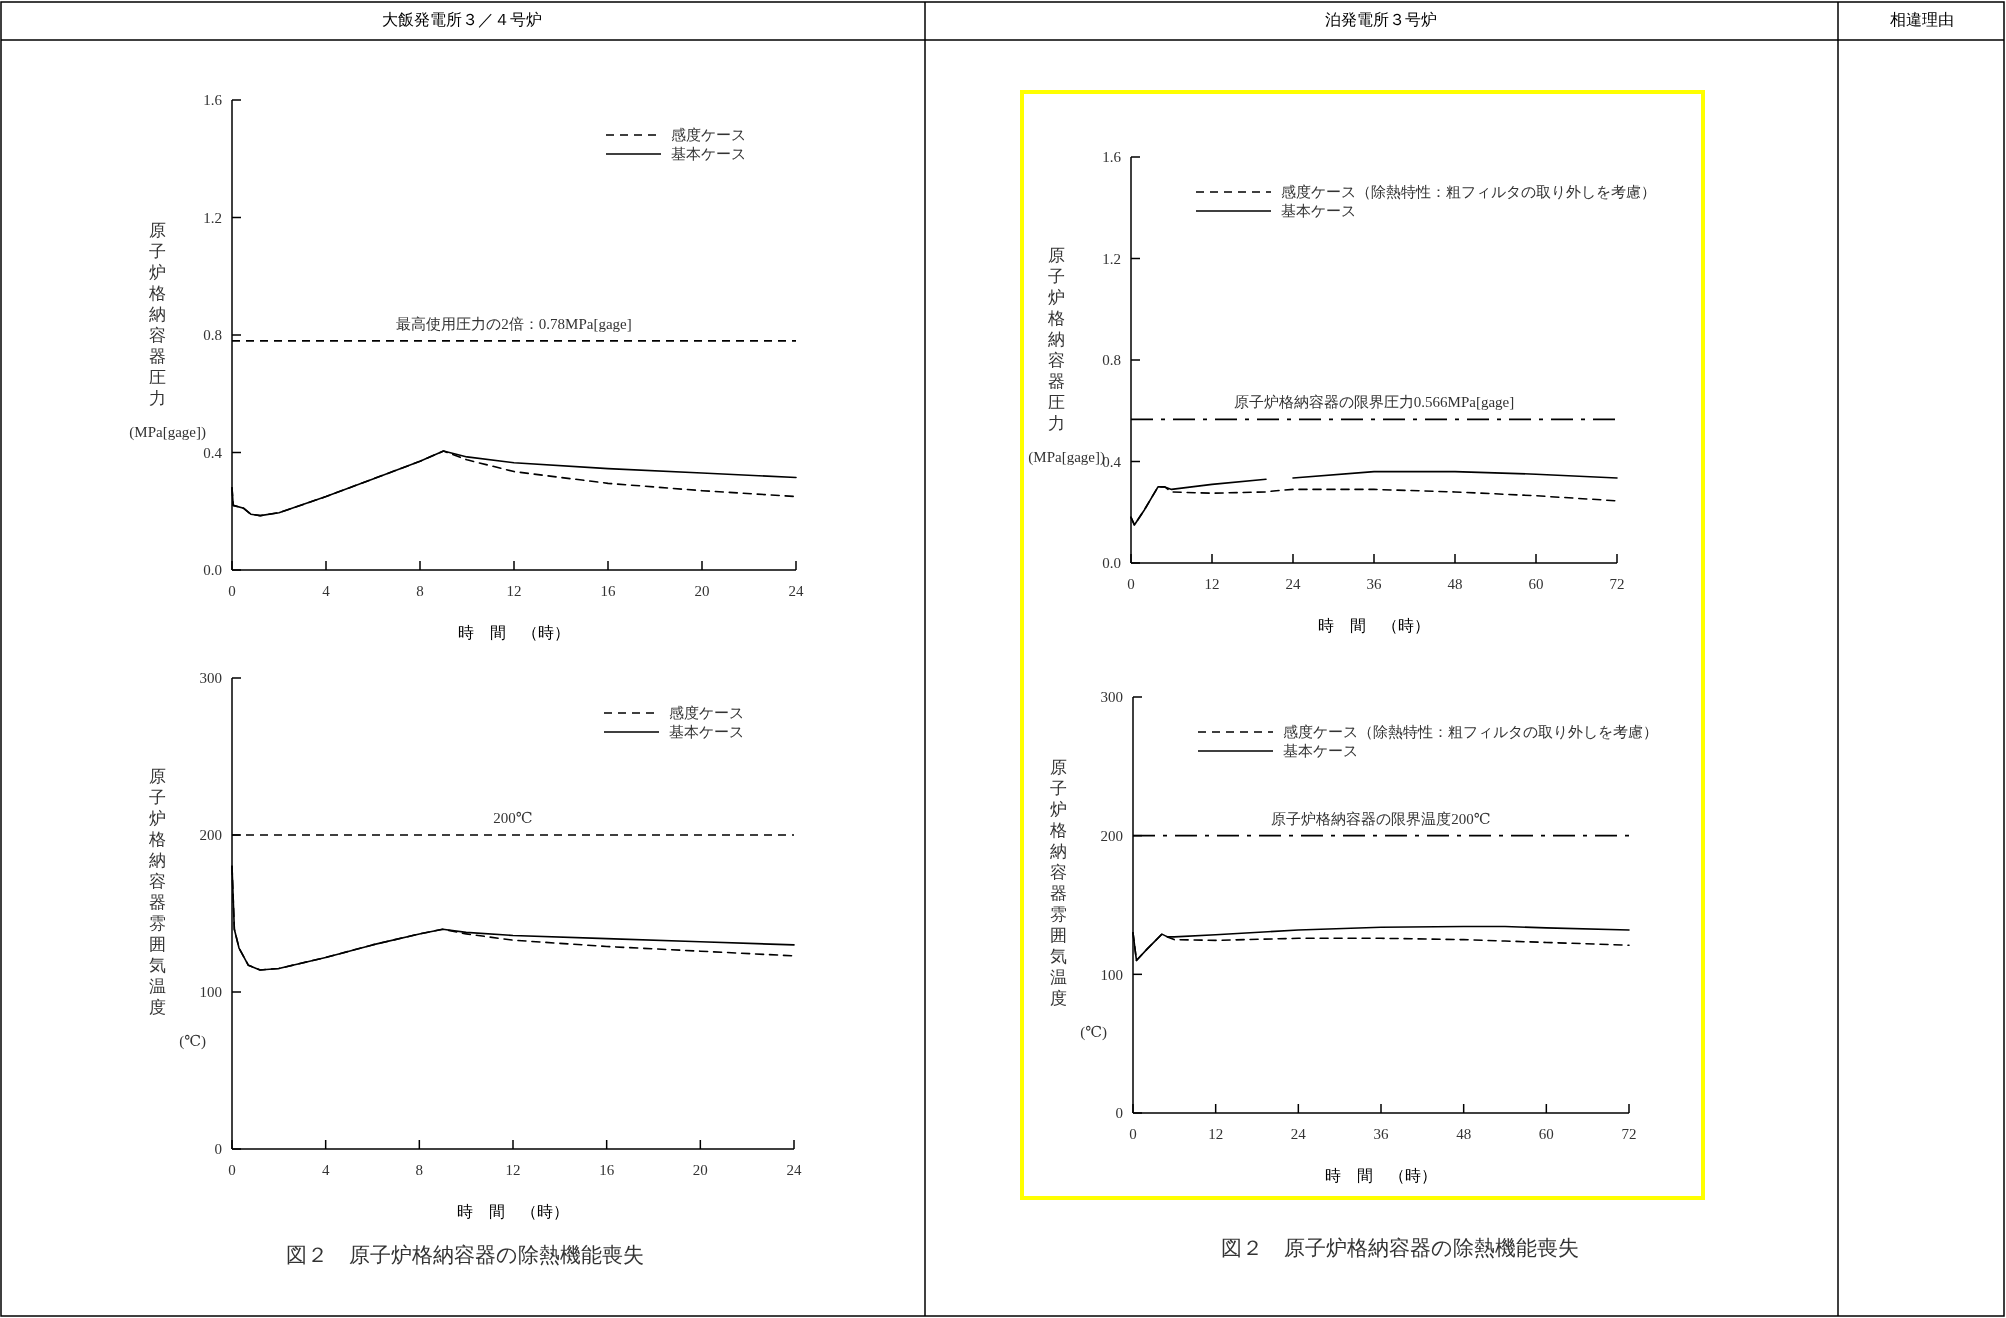 Image resolution: width=2006 pixels, height=1318 pixels. I want to click on ref-line-label: 原子炉格納容器の限界圧力0.566MPa[gage], so click(1374, 402).